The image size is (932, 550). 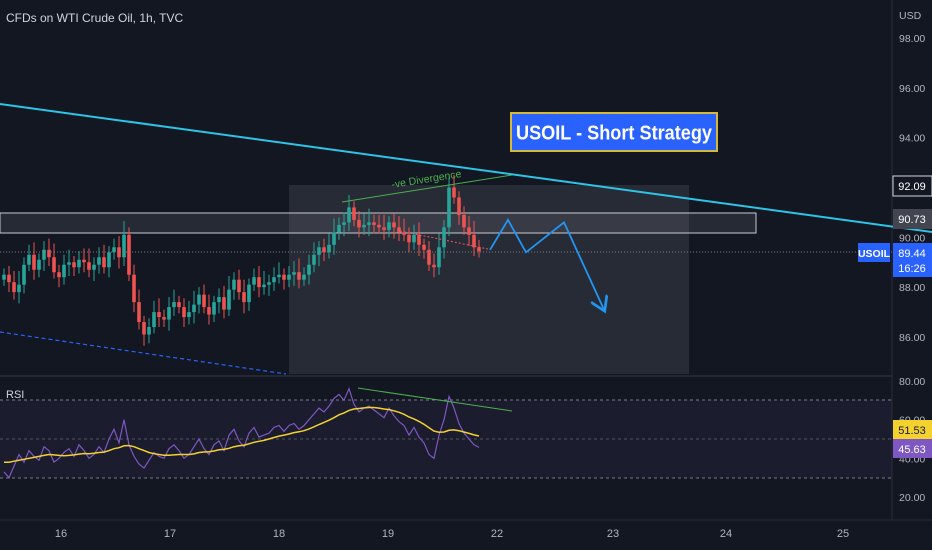 I want to click on price-level-badge-2-text: 90.73, so click(x=912, y=220).